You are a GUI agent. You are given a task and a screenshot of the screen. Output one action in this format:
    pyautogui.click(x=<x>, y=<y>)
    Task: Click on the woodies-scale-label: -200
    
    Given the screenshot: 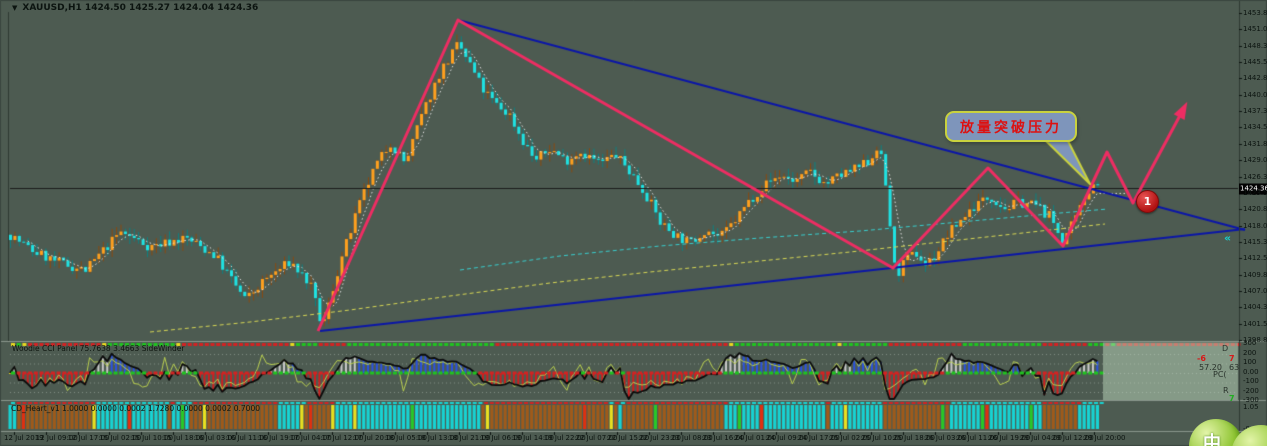 What is the action you would take?
    pyautogui.click(x=1251, y=390)
    